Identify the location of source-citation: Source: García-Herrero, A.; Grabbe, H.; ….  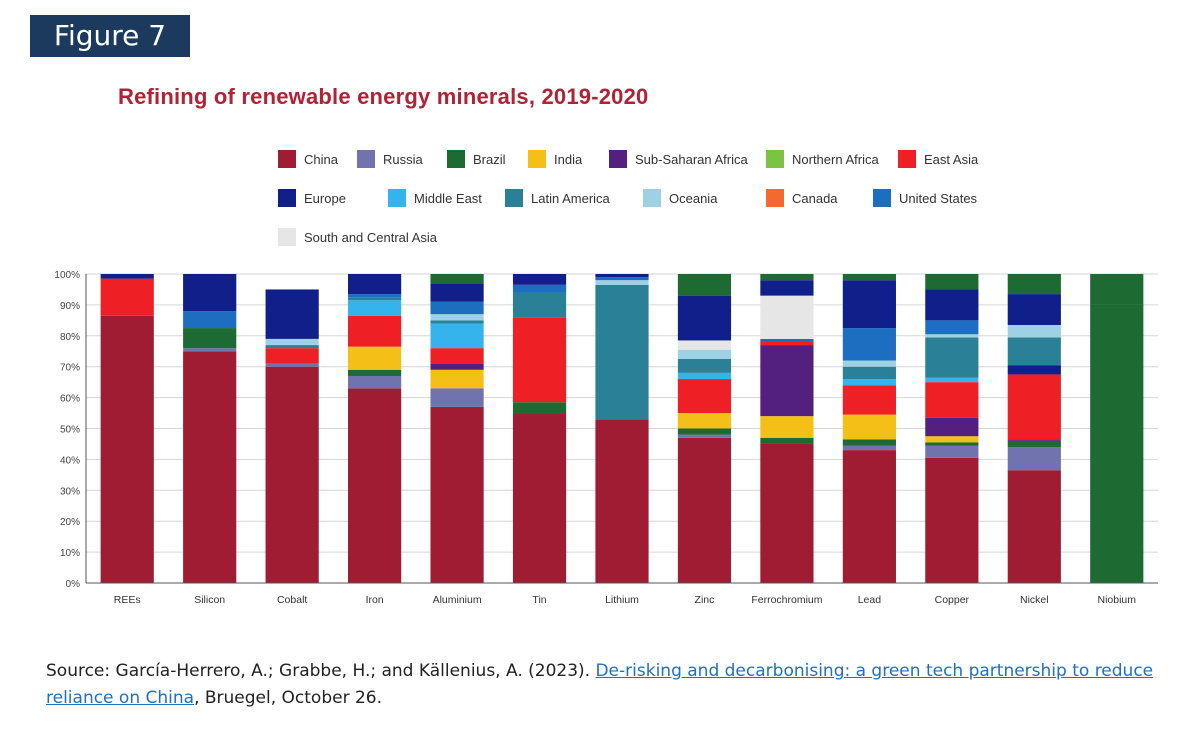
(611, 685).